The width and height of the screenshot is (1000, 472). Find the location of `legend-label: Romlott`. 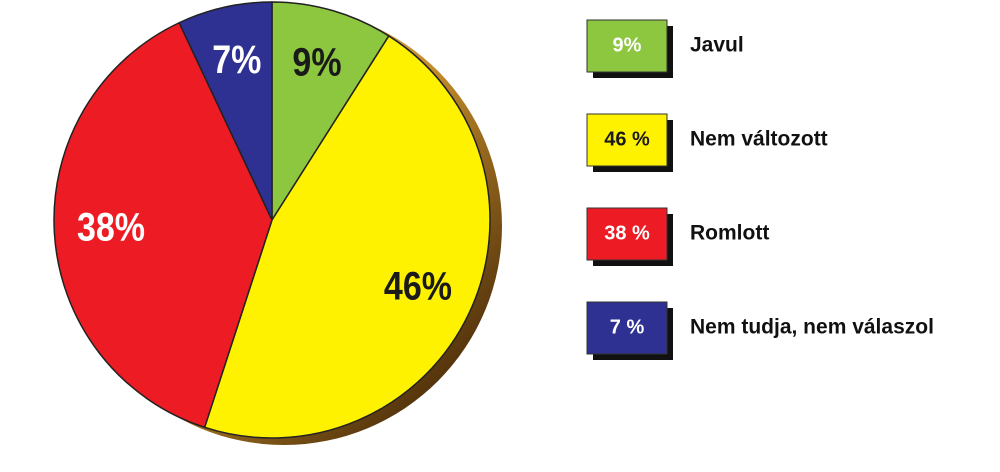

legend-label: Romlott is located at coordinates (729, 233).